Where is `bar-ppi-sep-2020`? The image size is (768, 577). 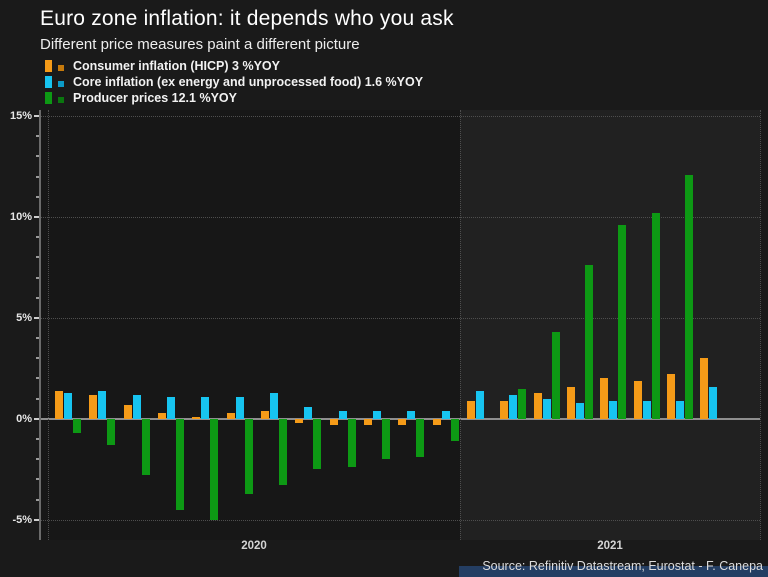
bar-ppi-sep-2020 is located at coordinates (351, 443).